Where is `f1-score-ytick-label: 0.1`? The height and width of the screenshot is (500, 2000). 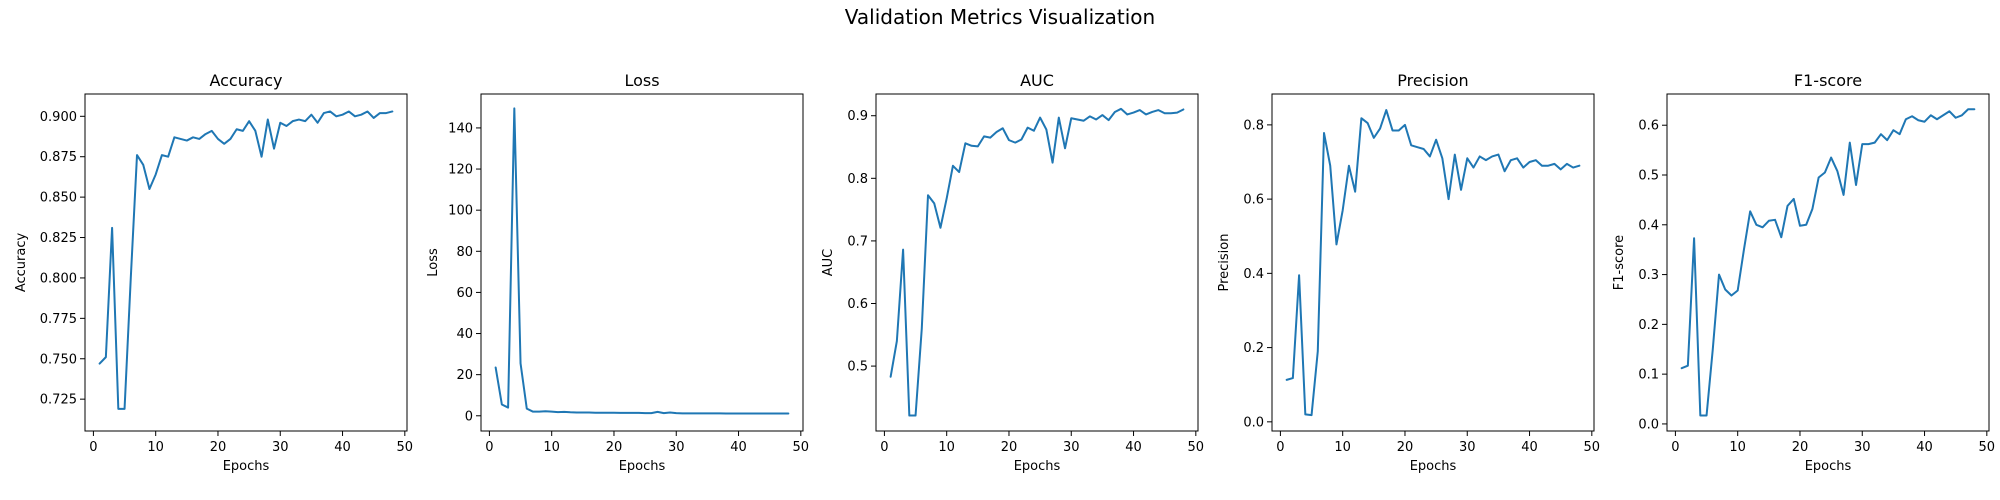 f1-score-ytick-label: 0.1 is located at coordinates (1648, 375).